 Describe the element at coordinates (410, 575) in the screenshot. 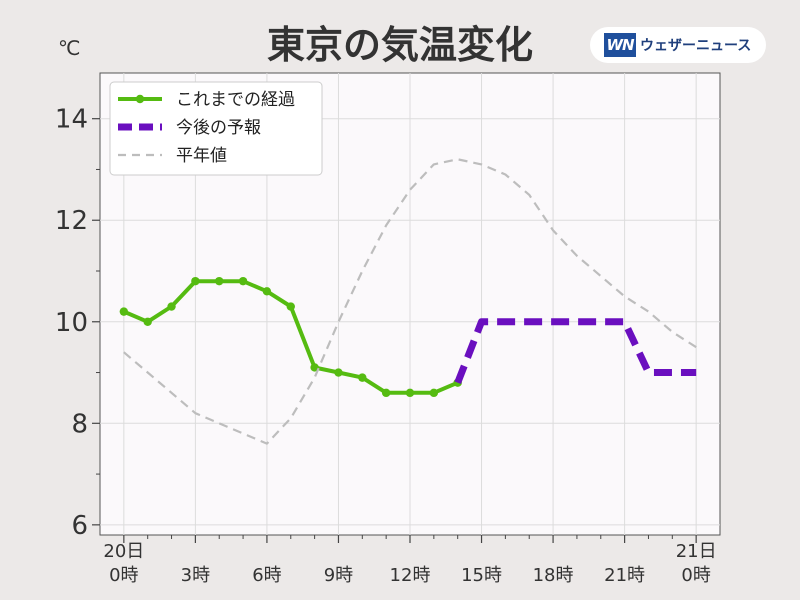

I see `x-tick-label: 12時` at that location.